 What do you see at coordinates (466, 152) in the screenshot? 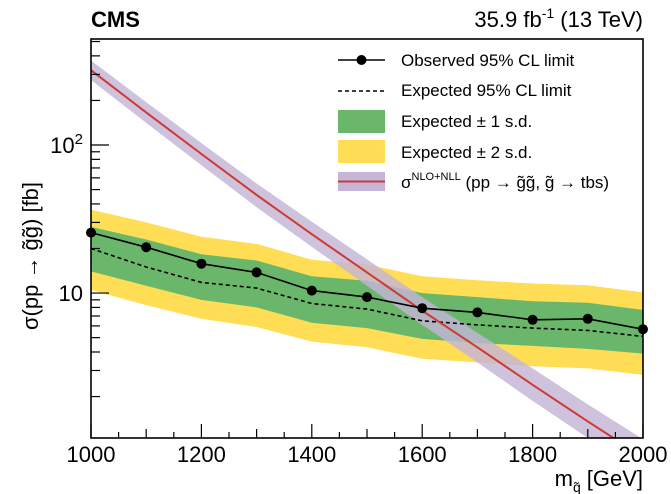
I see `legend-two-sd-label: Expected ± 2 s.d.` at bounding box center [466, 152].